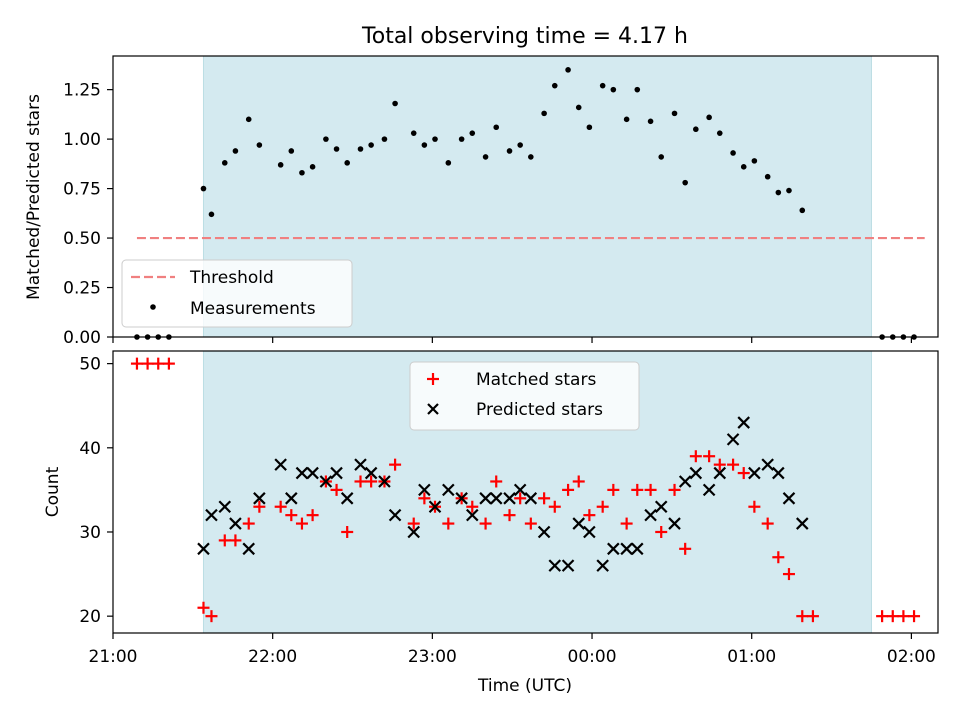  I want to click on y-tick-label: 1.25, so click(82, 91).